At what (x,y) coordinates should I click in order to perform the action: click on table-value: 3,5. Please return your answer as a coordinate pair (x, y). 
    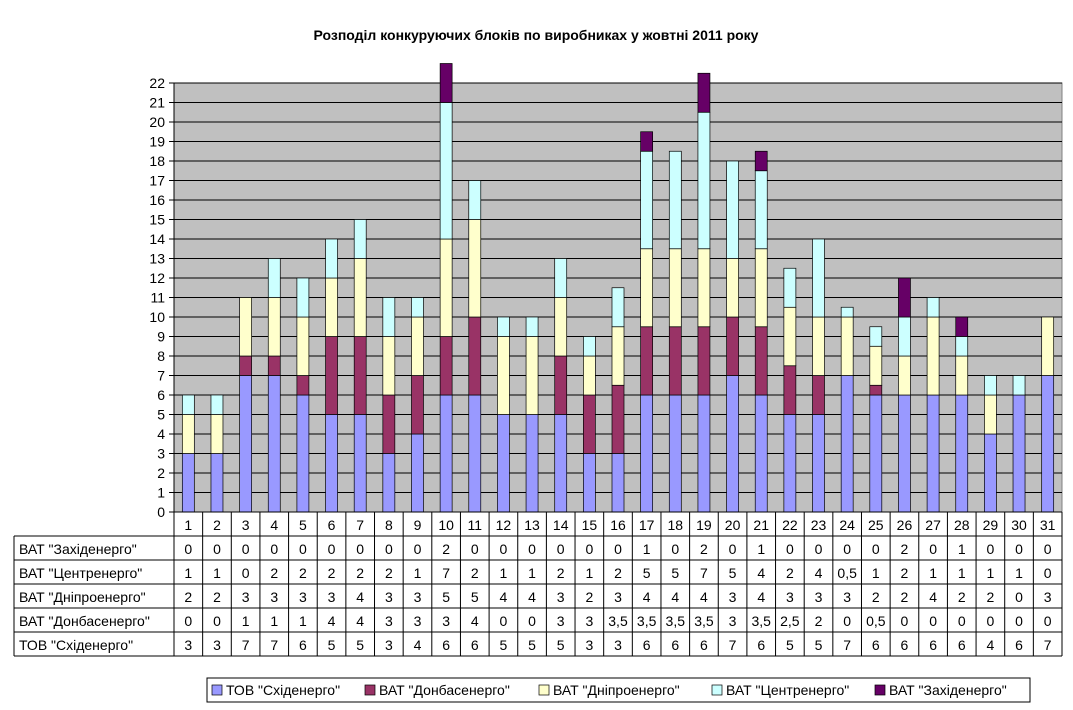
    Looking at the image, I should click on (676, 621).